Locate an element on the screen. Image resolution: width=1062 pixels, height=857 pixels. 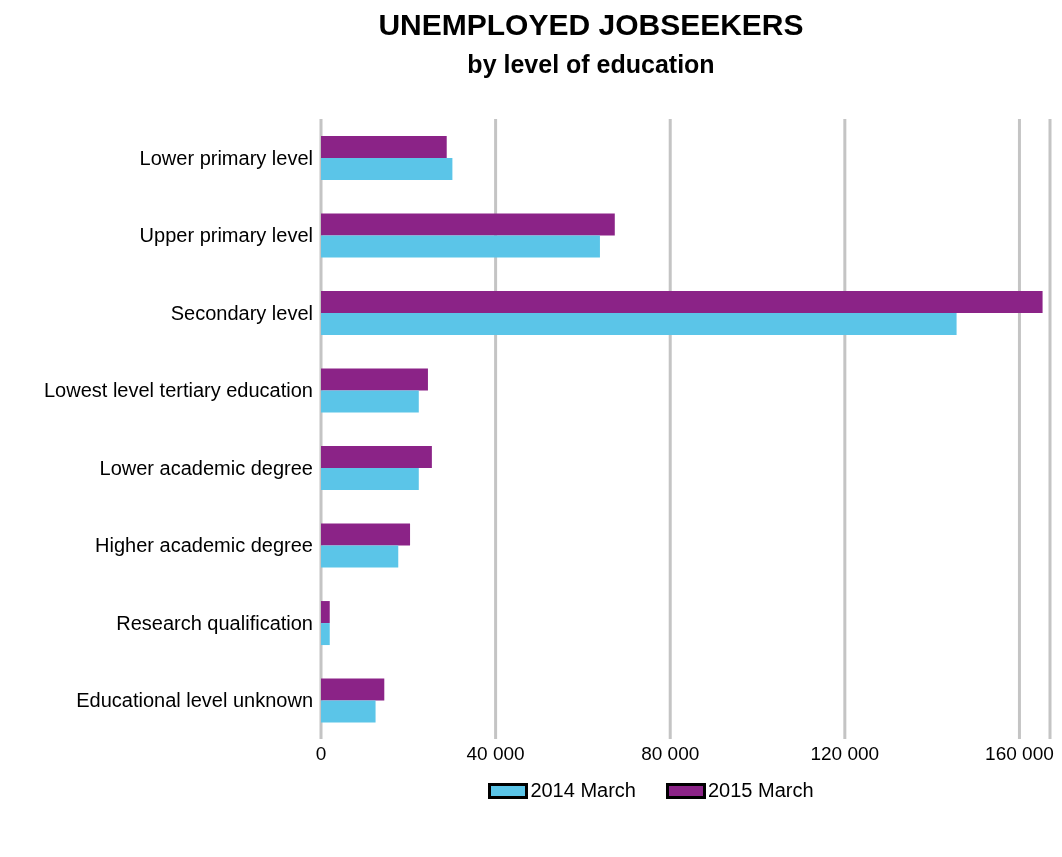
y-tick-label: Research qualification is located at coordinates (214, 622).